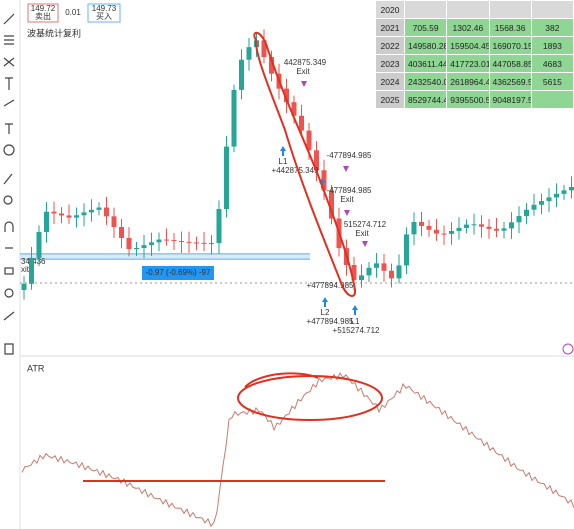 This screenshot has height=529, width=574. Describe the element at coordinates (425, 99) in the screenshot. I see `table-cell: 8529744.49` at that location.